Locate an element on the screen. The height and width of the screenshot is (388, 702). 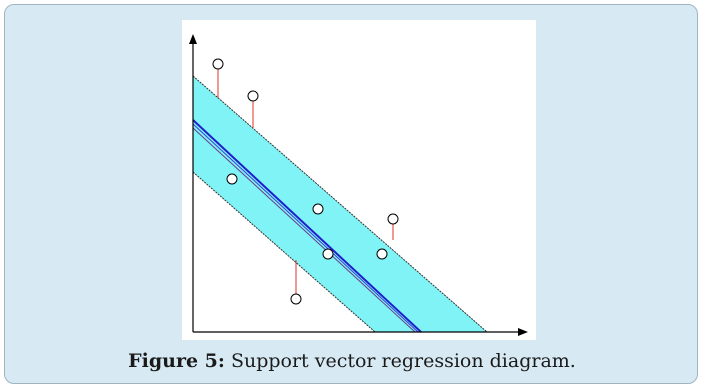
caption-label: Figure 5: is located at coordinates (176, 361).